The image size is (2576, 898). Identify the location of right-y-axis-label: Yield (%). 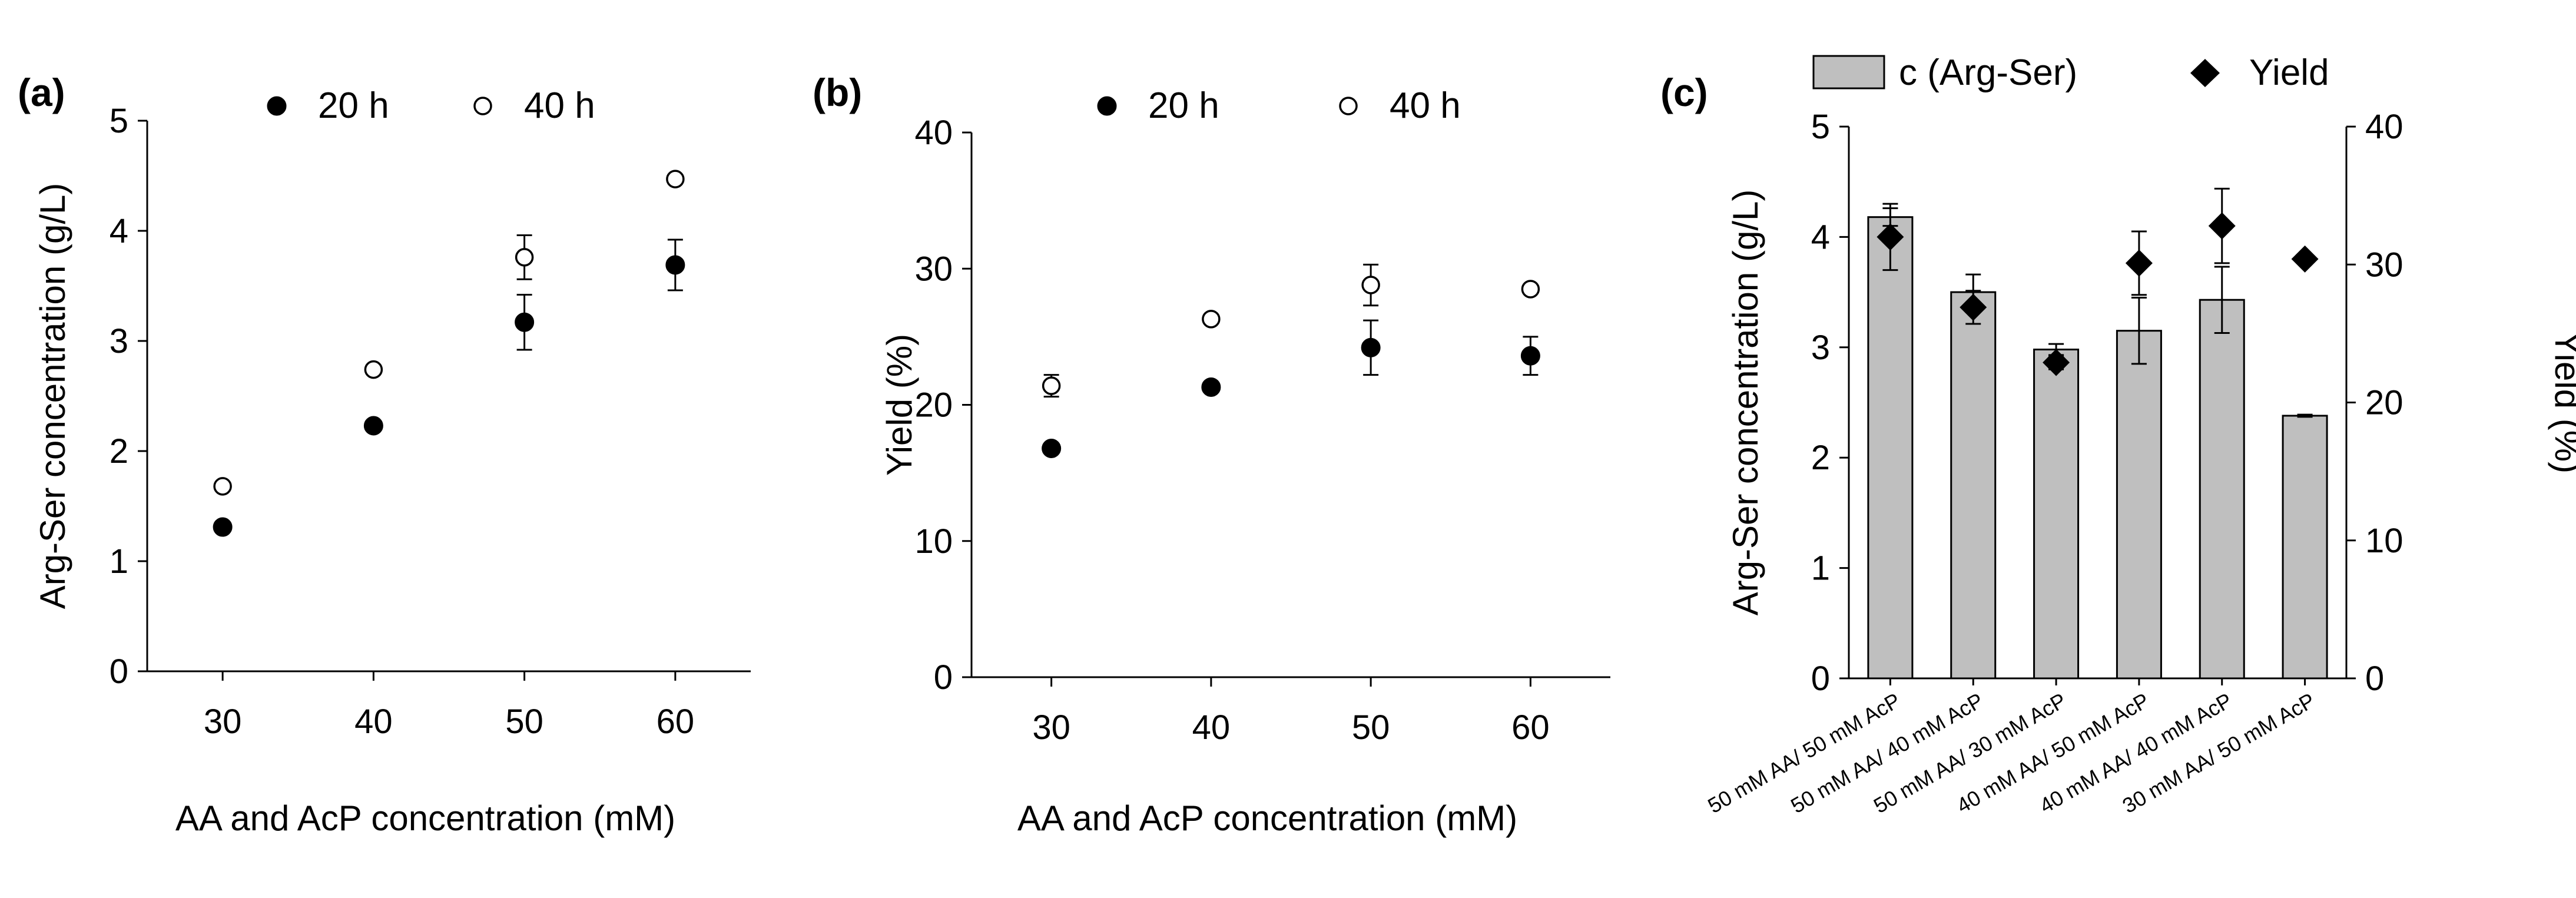
(2562, 402).